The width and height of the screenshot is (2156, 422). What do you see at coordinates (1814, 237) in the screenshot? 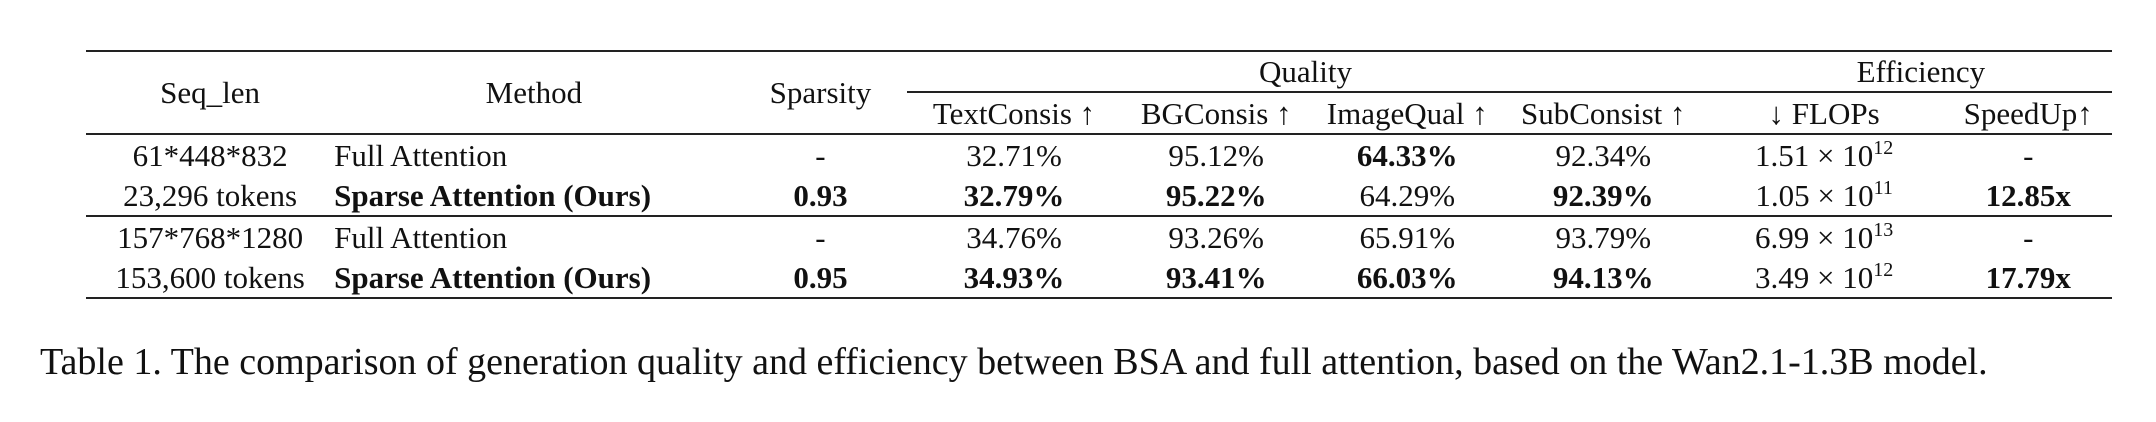
I see `flops-mantissa: 6.99 × 10` at bounding box center [1814, 237].